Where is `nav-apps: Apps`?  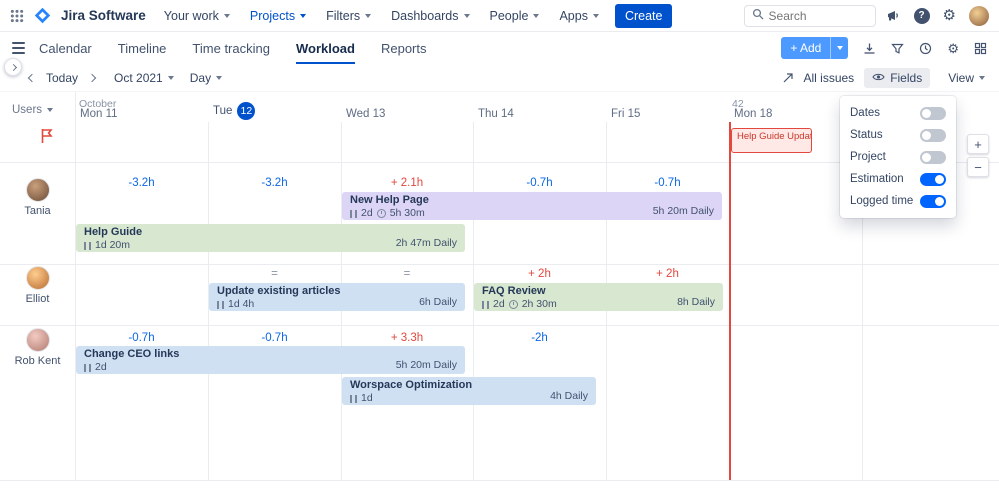 nav-apps: Apps is located at coordinates (579, 16).